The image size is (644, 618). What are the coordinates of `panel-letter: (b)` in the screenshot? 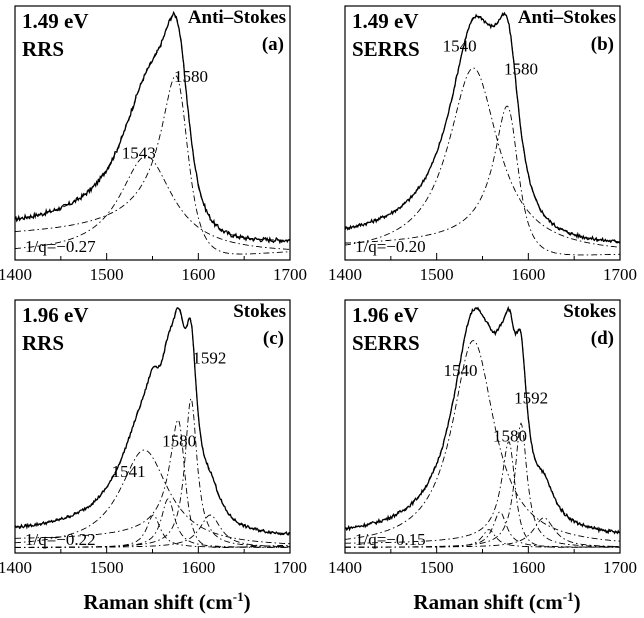 It's located at (602, 44).